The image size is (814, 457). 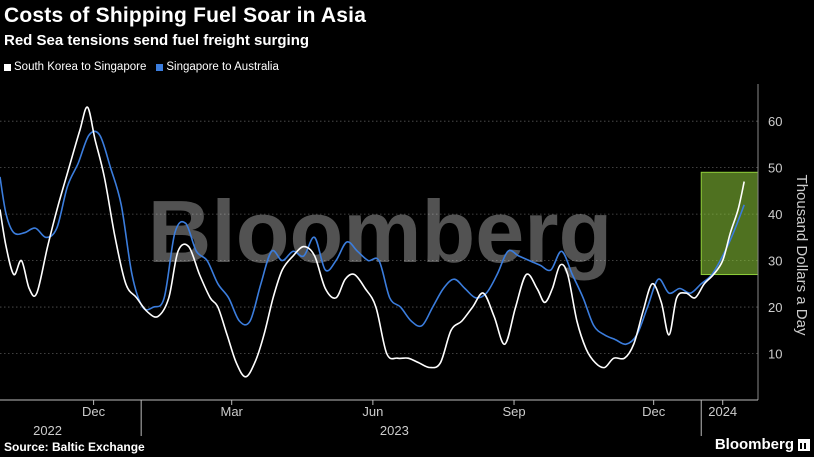 What do you see at coordinates (74, 447) in the screenshot?
I see `source-note: Source: Baltic Exchange` at bounding box center [74, 447].